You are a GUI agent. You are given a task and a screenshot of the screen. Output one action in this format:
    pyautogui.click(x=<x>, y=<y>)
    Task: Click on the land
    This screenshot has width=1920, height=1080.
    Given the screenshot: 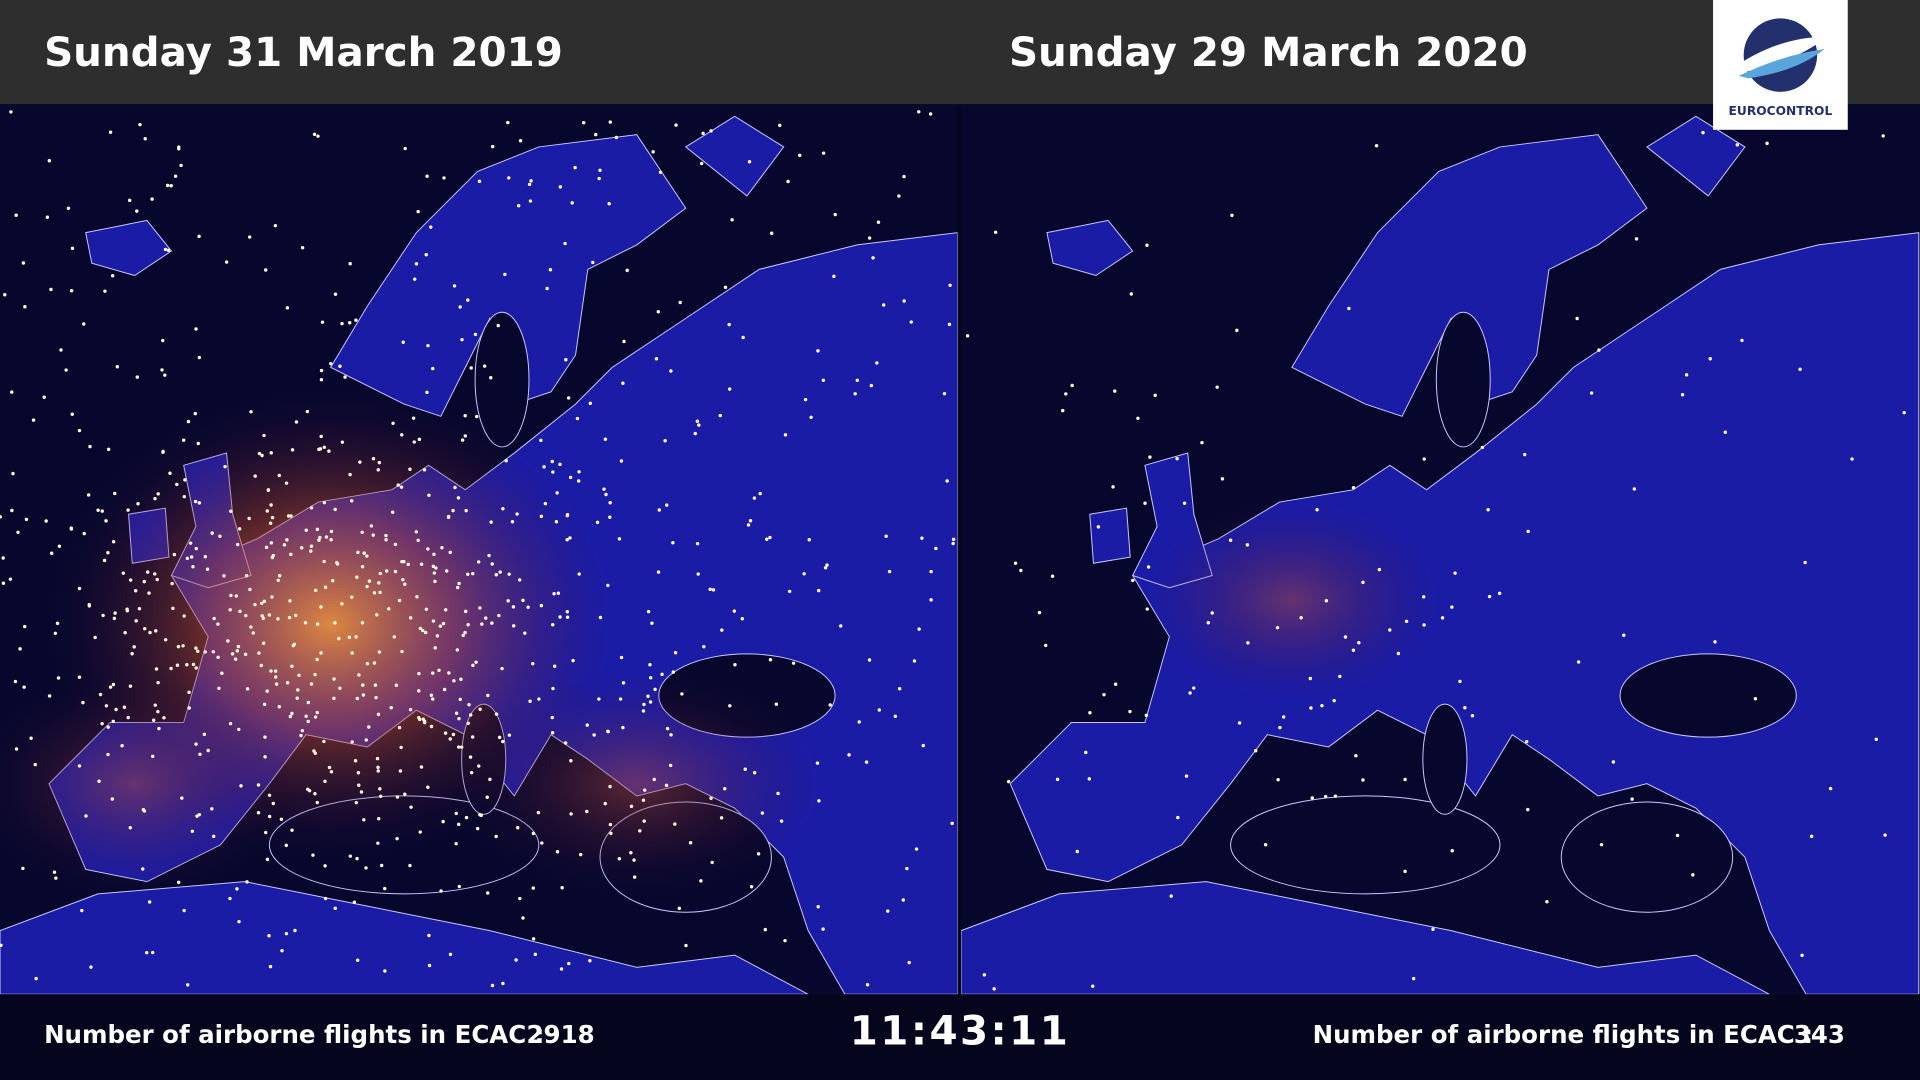 What is the action you would take?
    pyautogui.click(x=734, y=156)
    